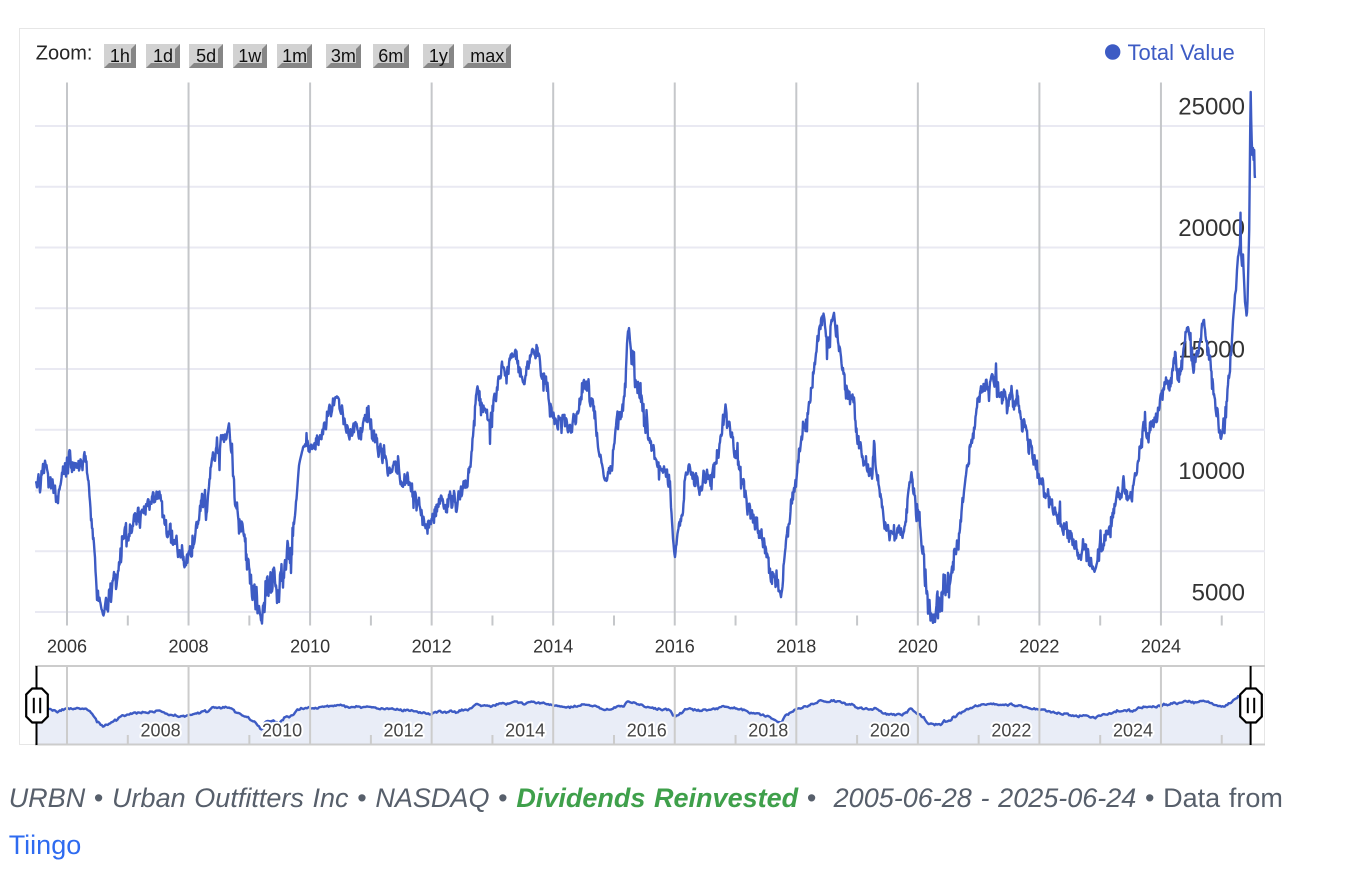  What do you see at coordinates (1181, 52) in the screenshot?
I see `svg-text: Total Value` at bounding box center [1181, 52].